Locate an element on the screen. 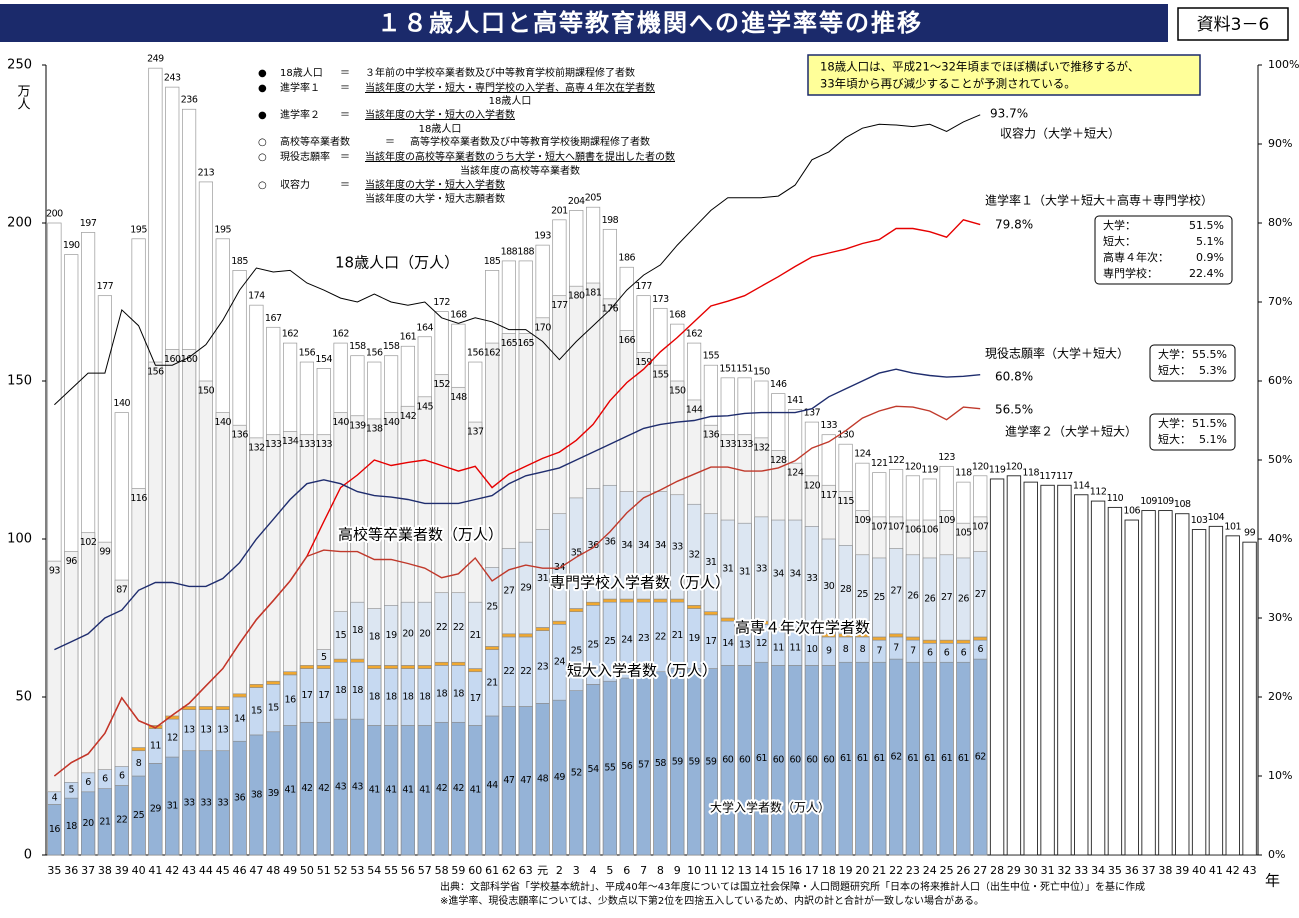 The height and width of the screenshot is (918, 1299). data-label: 5 is located at coordinates (71, 790).